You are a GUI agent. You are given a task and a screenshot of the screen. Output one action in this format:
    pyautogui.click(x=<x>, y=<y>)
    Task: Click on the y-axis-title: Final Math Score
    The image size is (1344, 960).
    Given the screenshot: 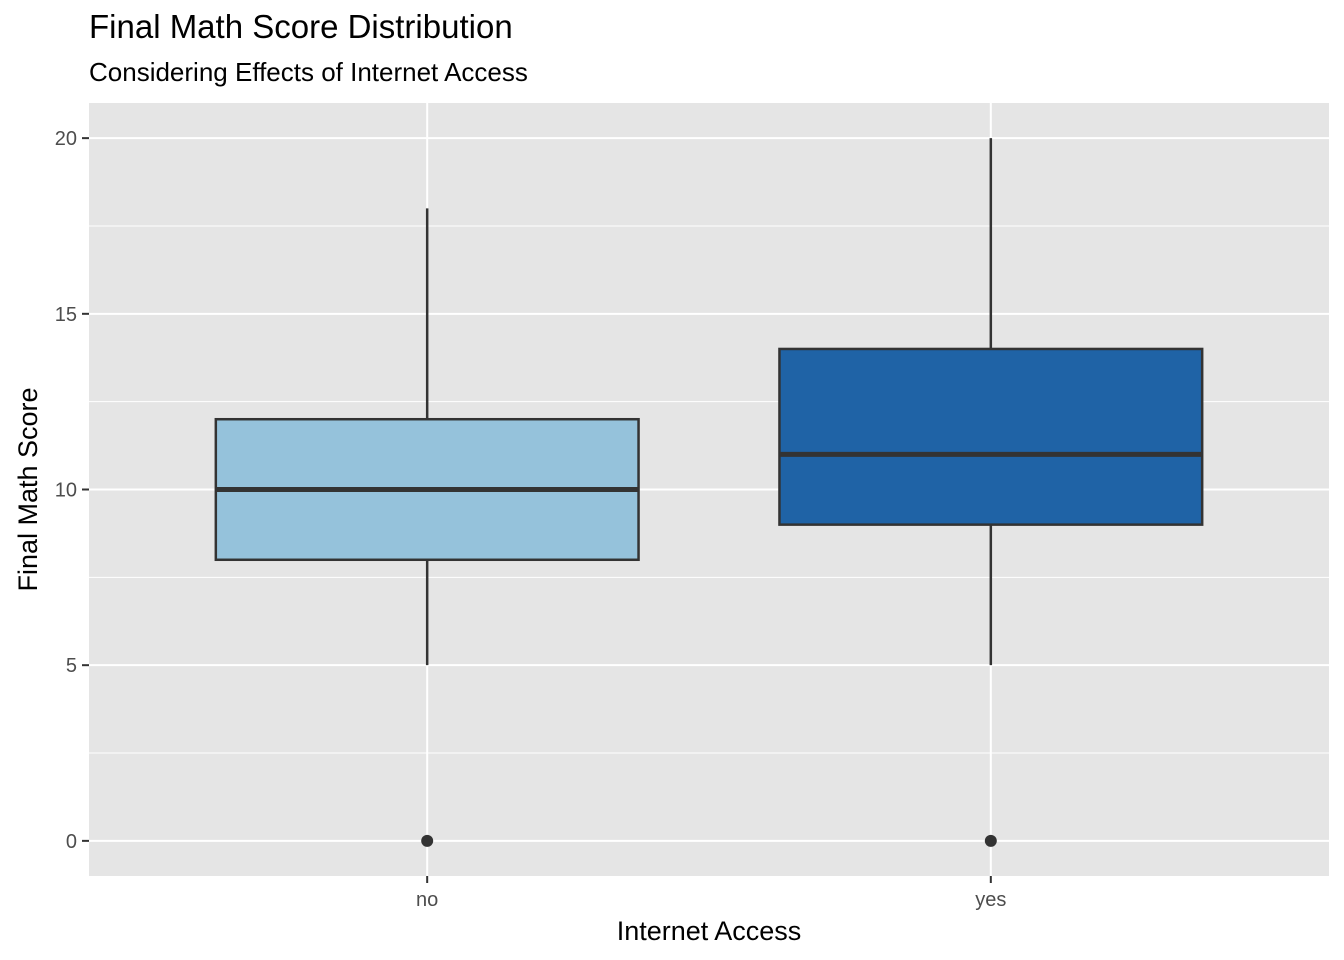 What is the action you would take?
    pyautogui.click(x=28, y=489)
    